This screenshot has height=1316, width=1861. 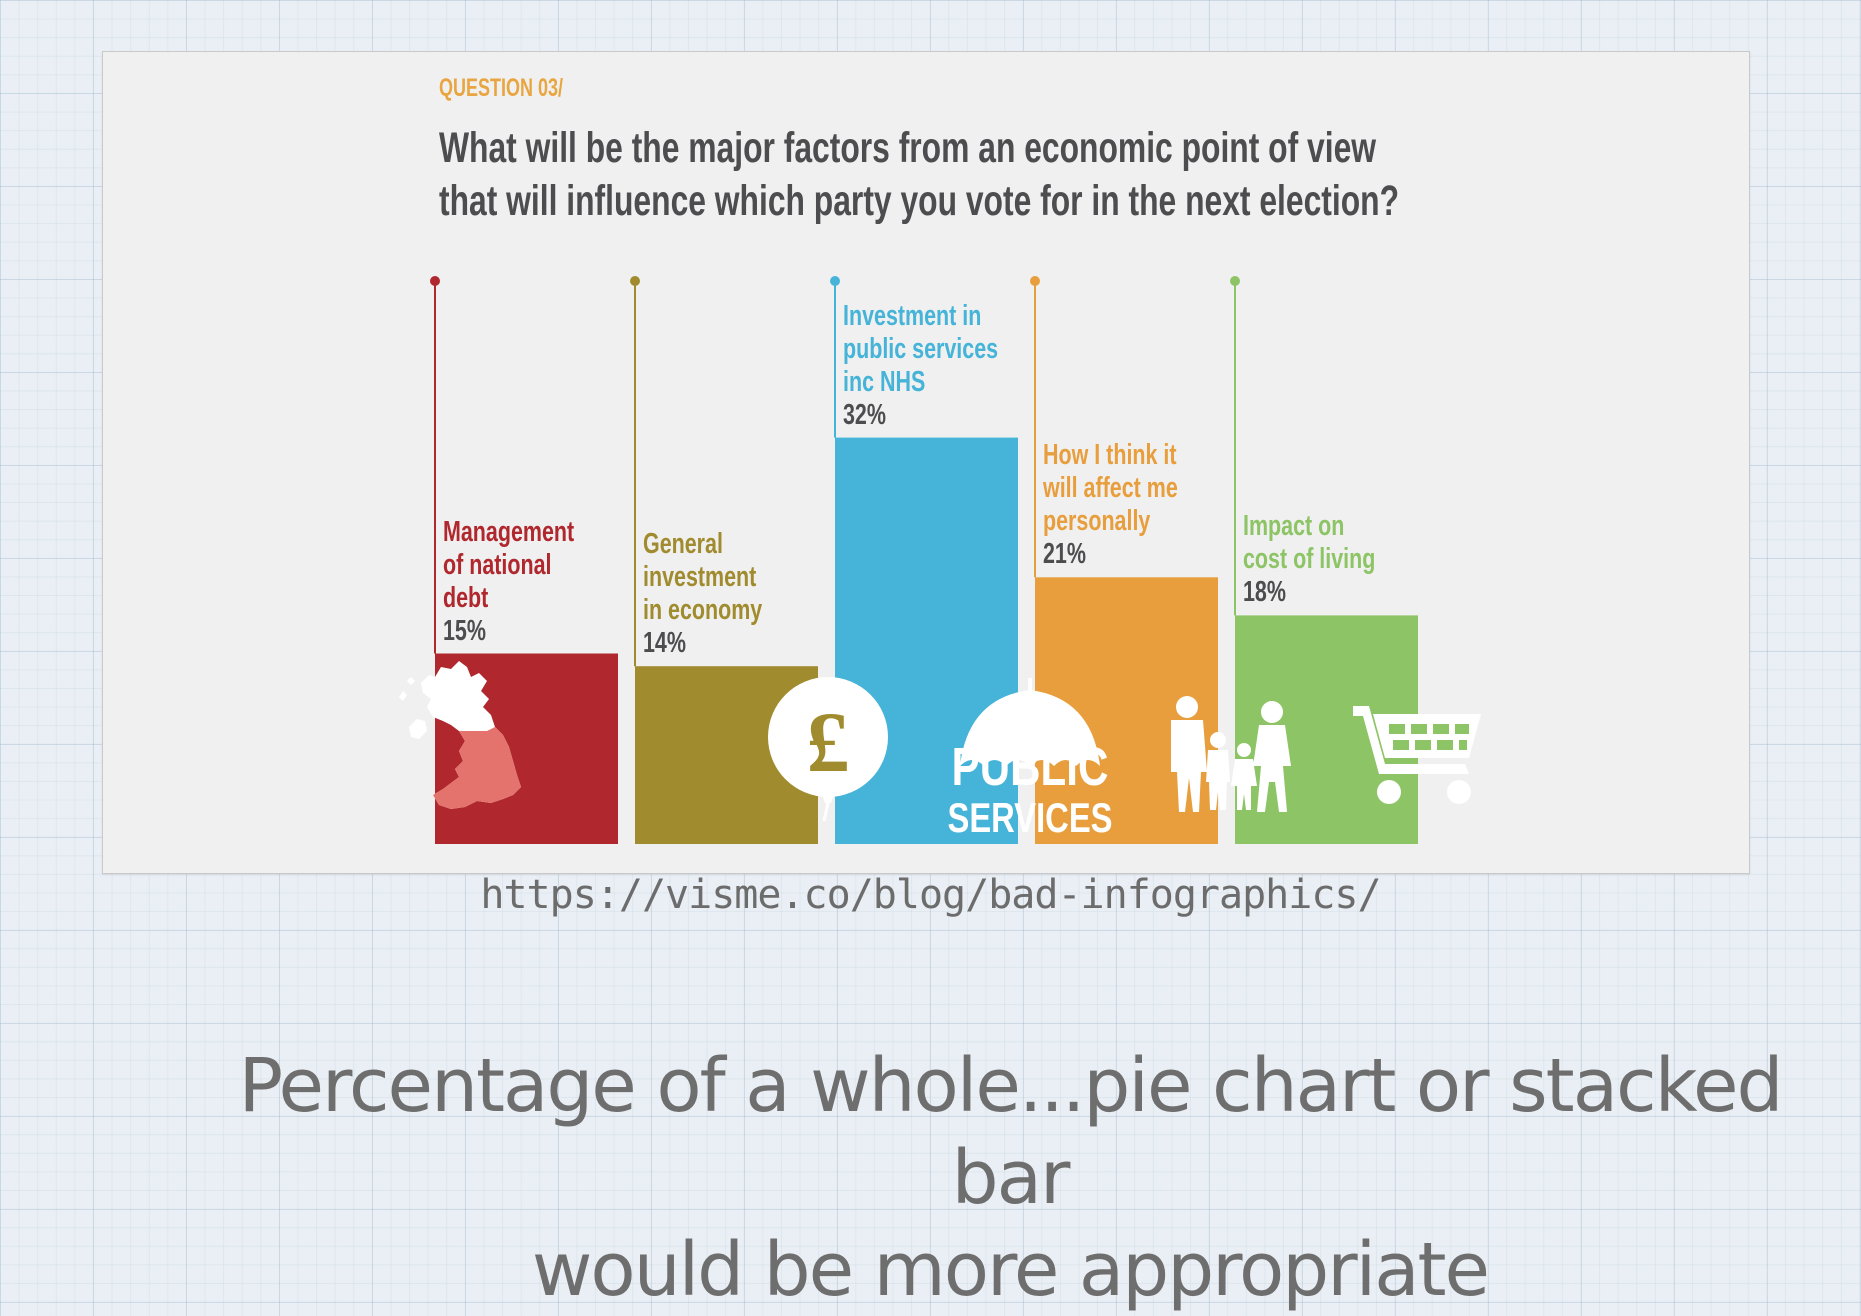 I want to click on bar-indicator-dot-debt, so click(x=435, y=281).